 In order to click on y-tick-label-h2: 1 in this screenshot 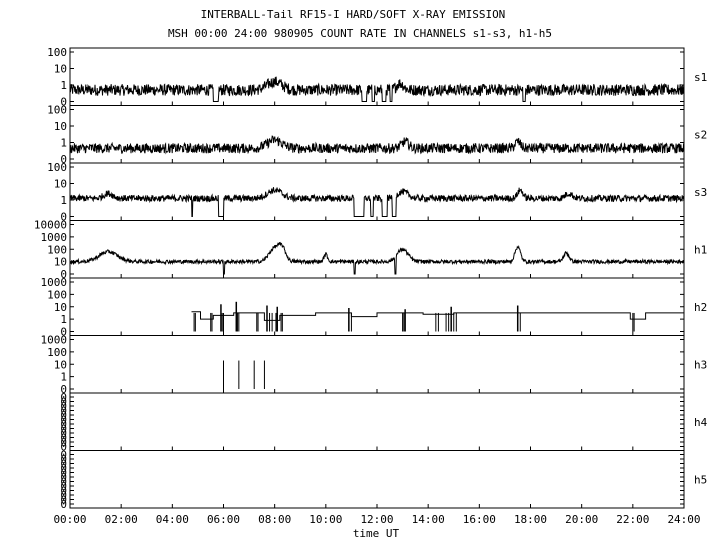, I will do `click(63, 319)`.